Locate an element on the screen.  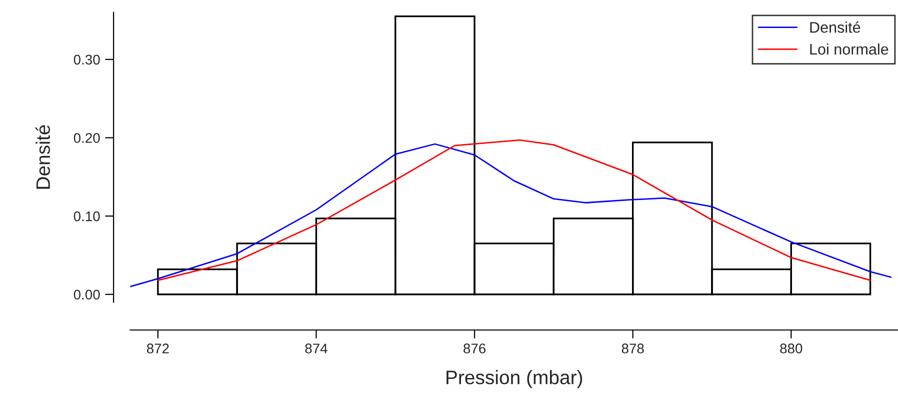
y-tick-label: 0.30 is located at coordinates (87, 59).